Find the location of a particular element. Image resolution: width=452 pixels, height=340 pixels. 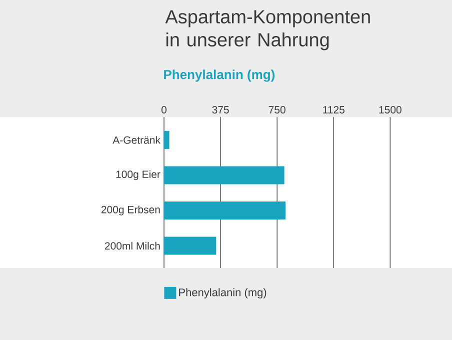

chart-title: Aspartam-Komponenten in unserer Nahrung is located at coordinates (267, 30).